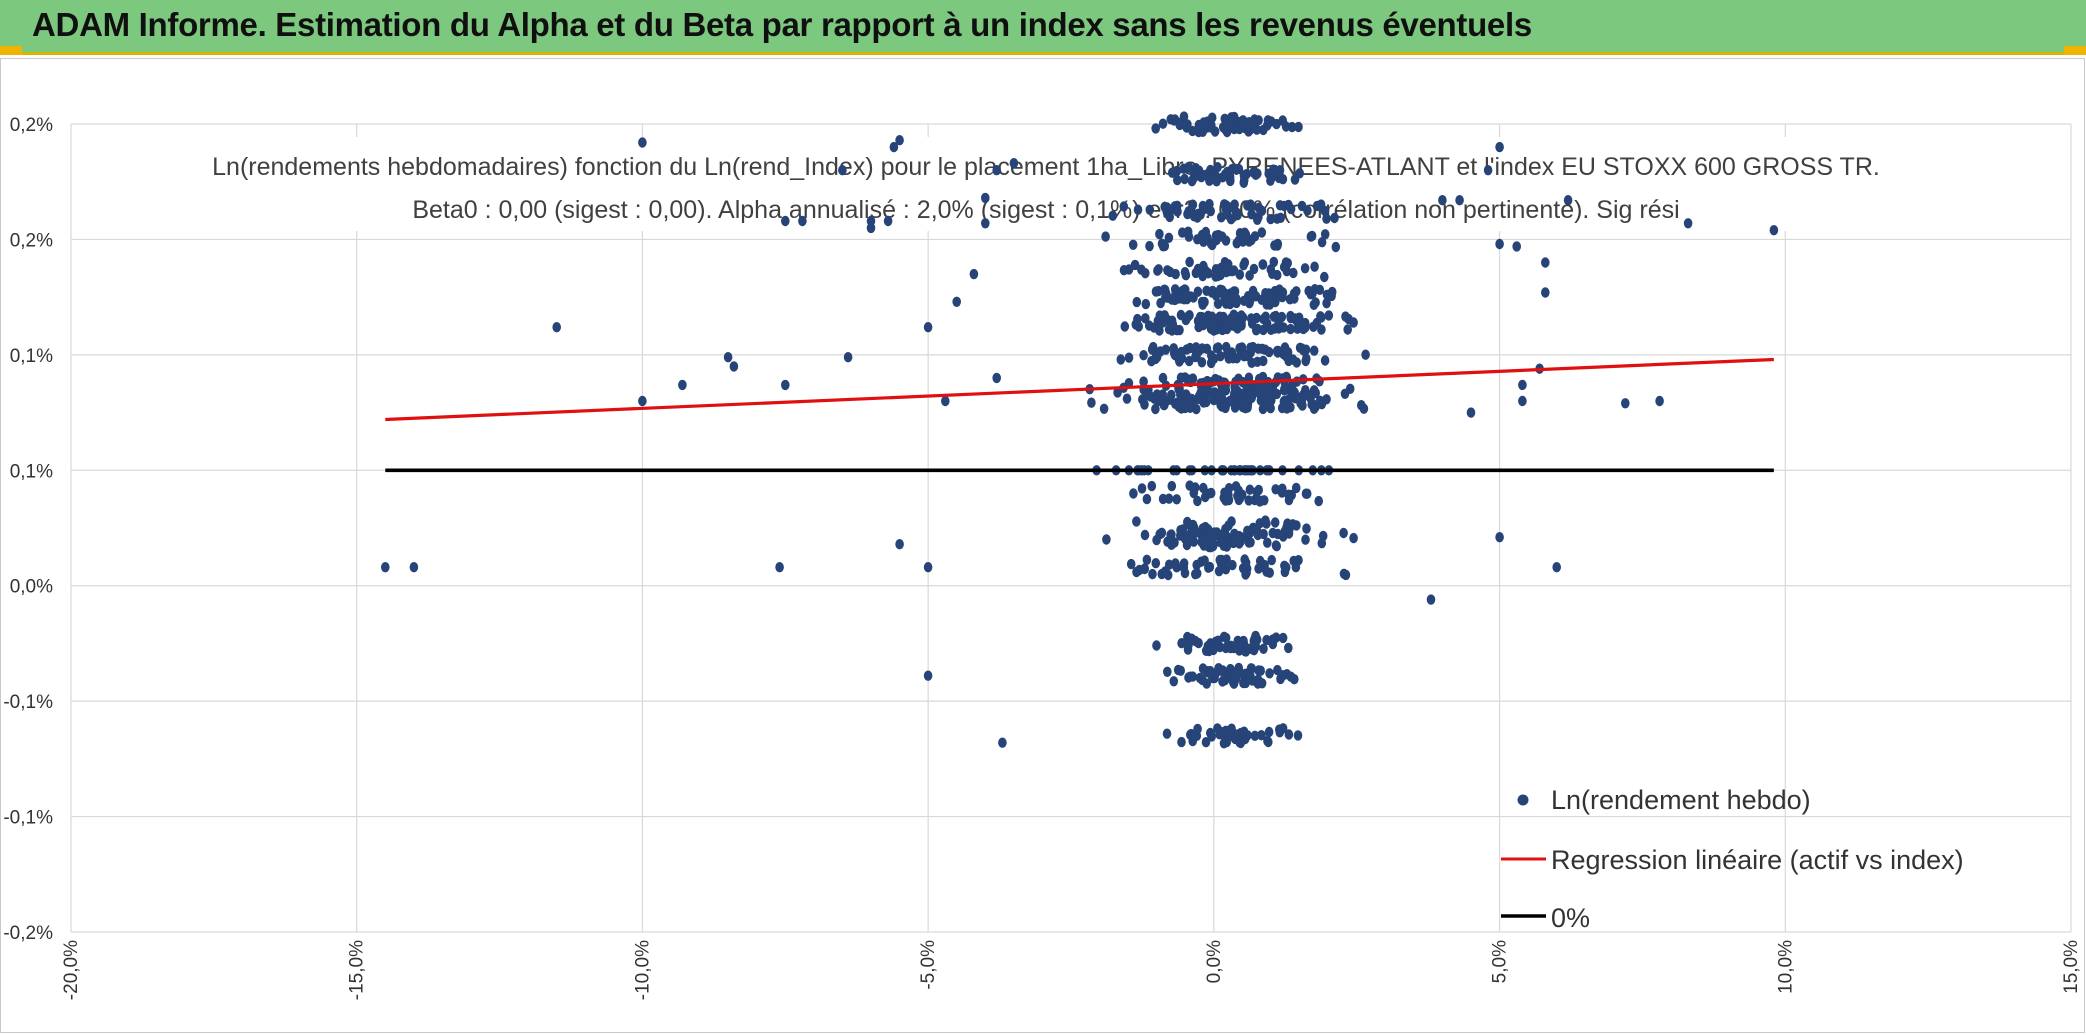  Describe the element at coordinates (31, 240) in the screenshot. I see `y-tick-label: 0,2%` at that location.